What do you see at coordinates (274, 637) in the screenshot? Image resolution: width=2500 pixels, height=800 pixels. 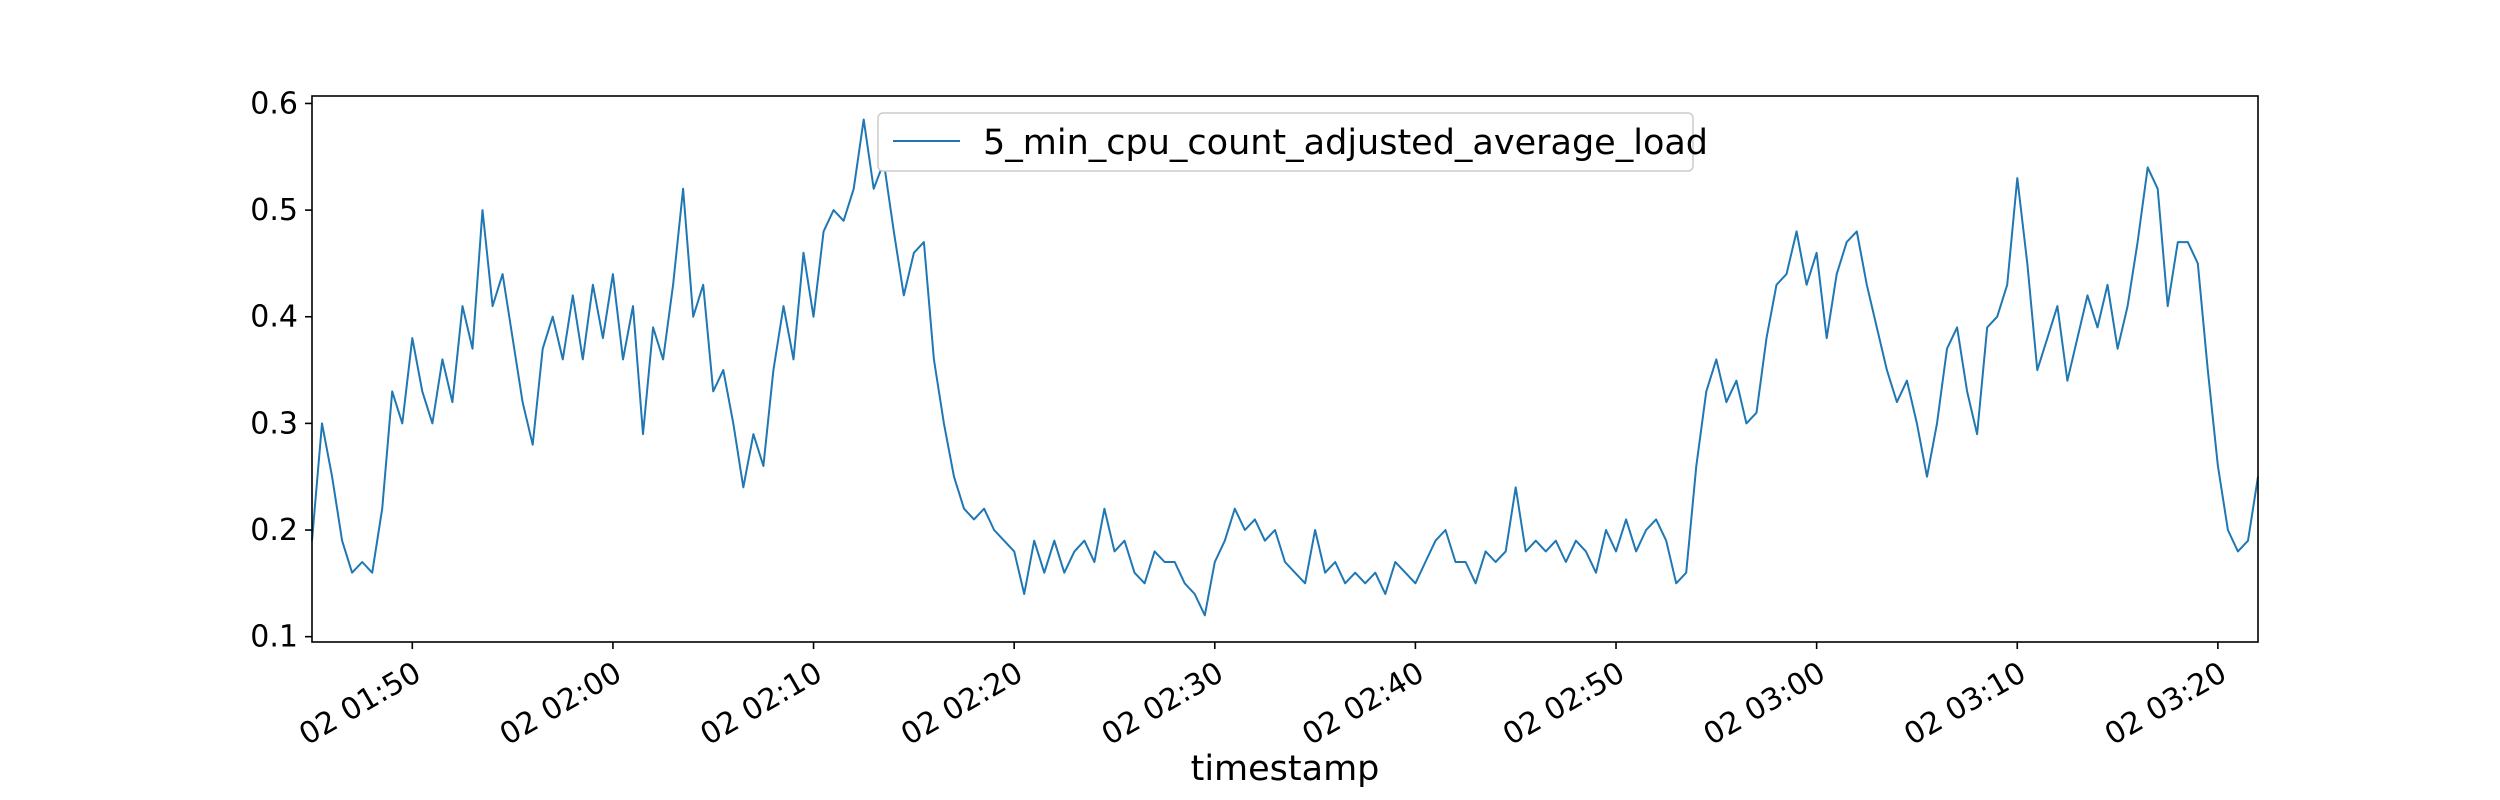 I see `y-tick-label: 0.1` at bounding box center [274, 637].